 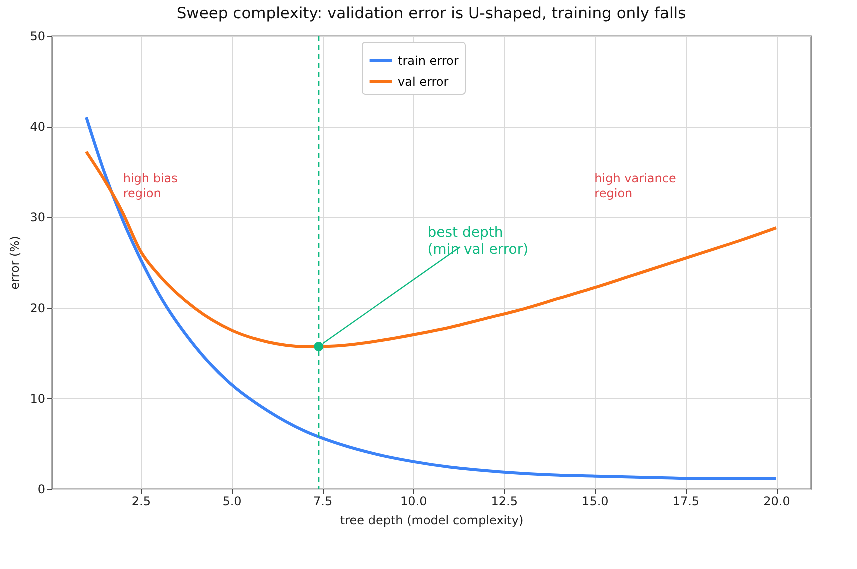 I want to click on y-tick-label: 50, so click(x=38, y=37).